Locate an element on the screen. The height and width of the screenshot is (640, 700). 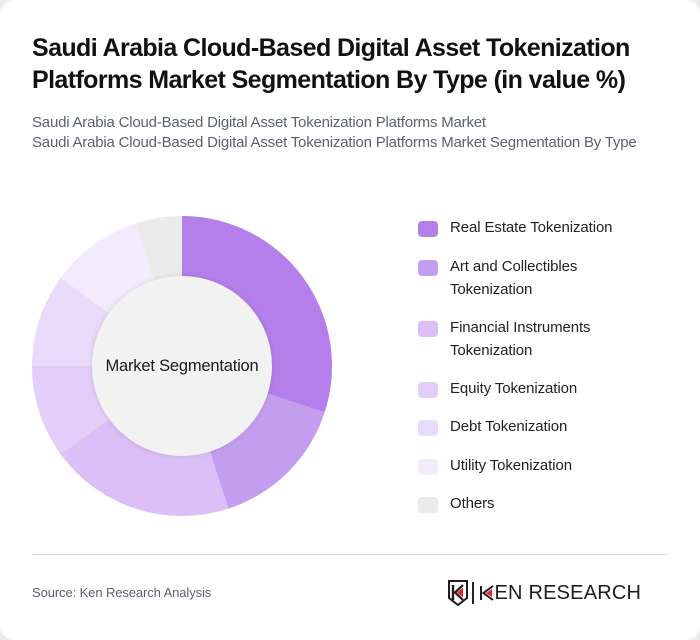
legend-item-art-collectibles: Art and Collectibles Tokenization is located at coordinates (519, 278).